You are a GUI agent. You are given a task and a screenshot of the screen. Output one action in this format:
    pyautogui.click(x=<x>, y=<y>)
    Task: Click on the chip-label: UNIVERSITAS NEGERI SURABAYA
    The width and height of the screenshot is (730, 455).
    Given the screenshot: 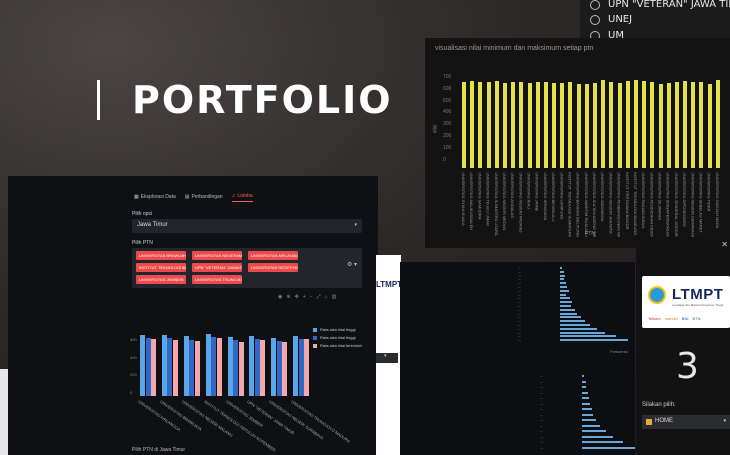 What is the action you would take?
    pyautogui.click(x=274, y=267)
    